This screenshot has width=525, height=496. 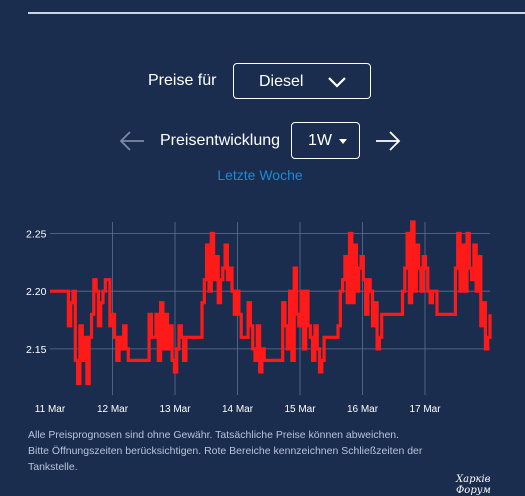 I want to click on period-dropdown: 1W, so click(x=325, y=140).